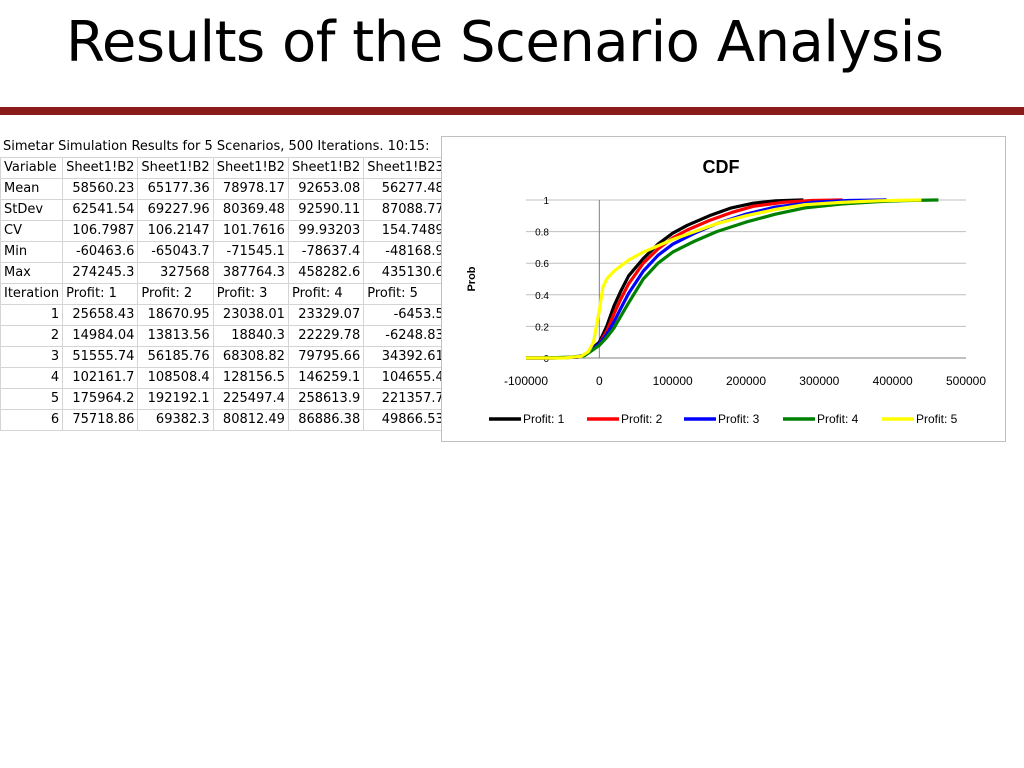 This screenshot has height=768, width=1024. I want to click on table-cell: 62541.54, so click(100, 210).